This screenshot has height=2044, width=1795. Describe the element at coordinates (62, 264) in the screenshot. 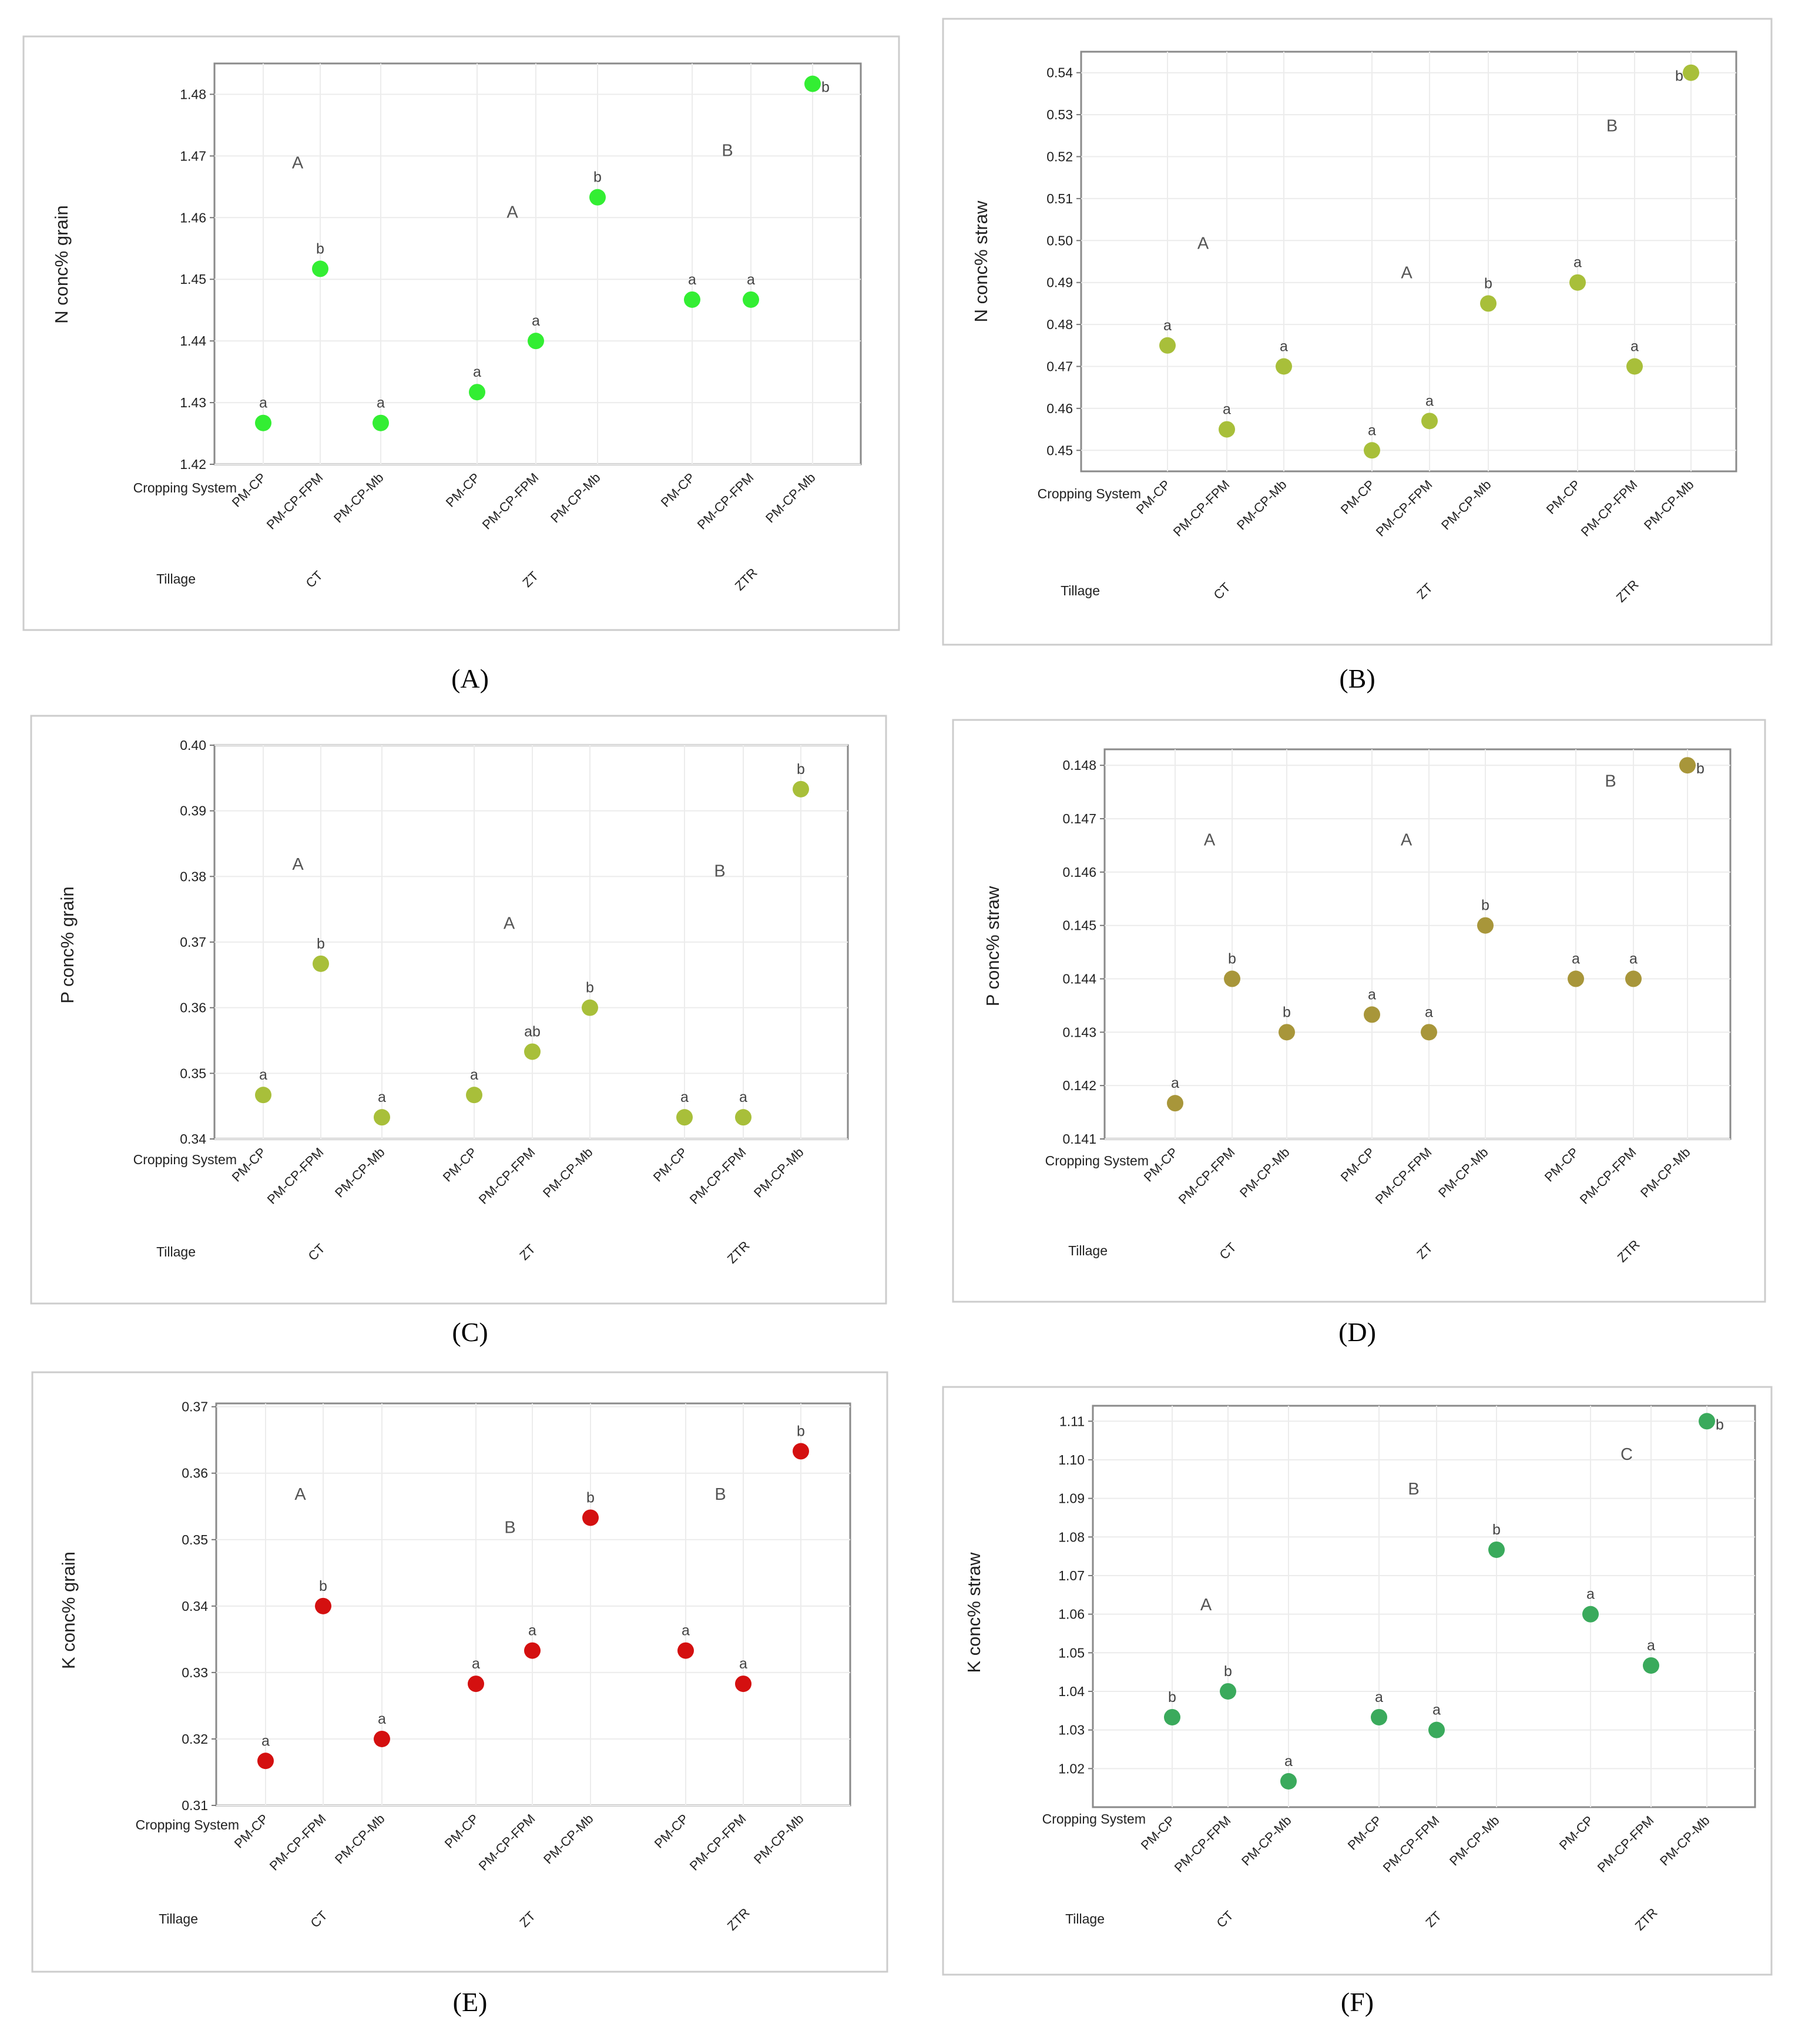

I see `y-axis-label: N conc% grain` at that location.